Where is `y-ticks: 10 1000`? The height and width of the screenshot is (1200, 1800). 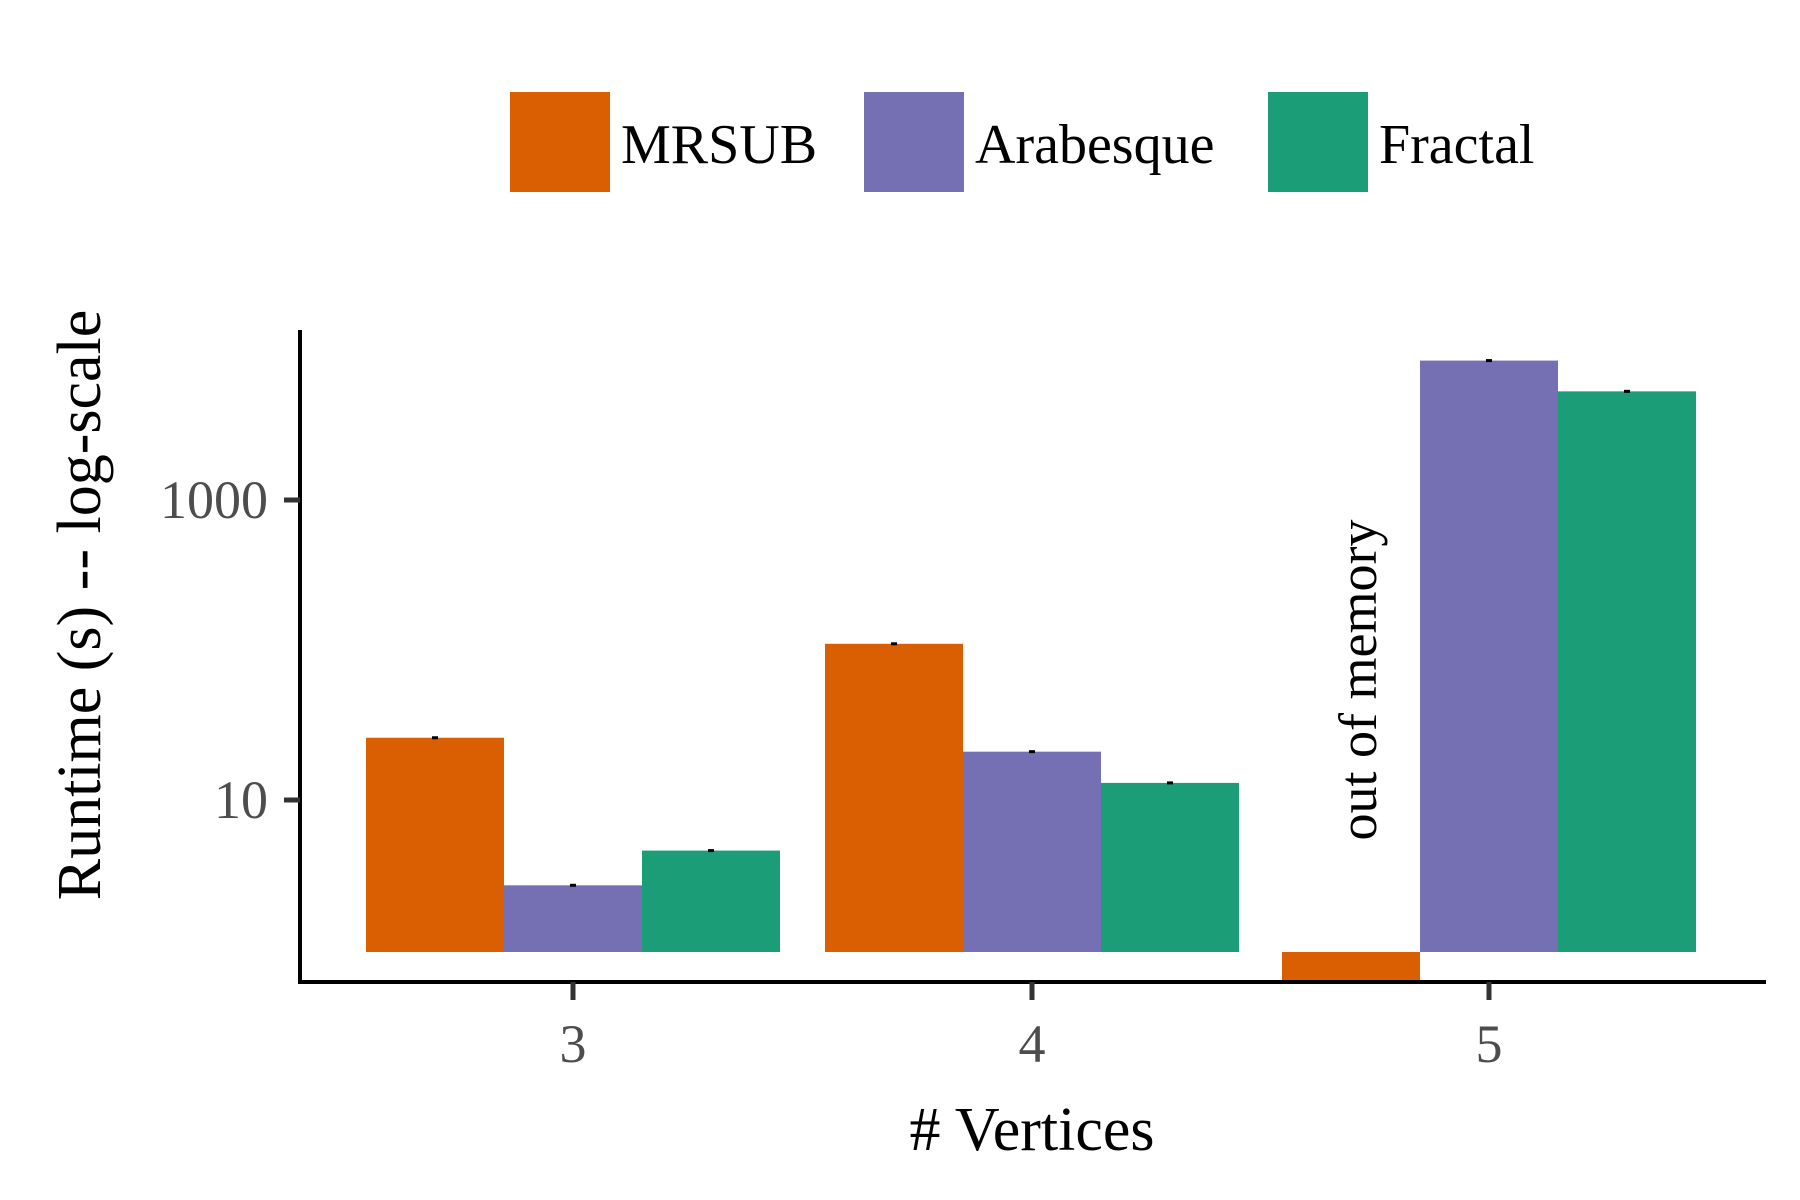 y-ticks: 10 1000 is located at coordinates (230, 650).